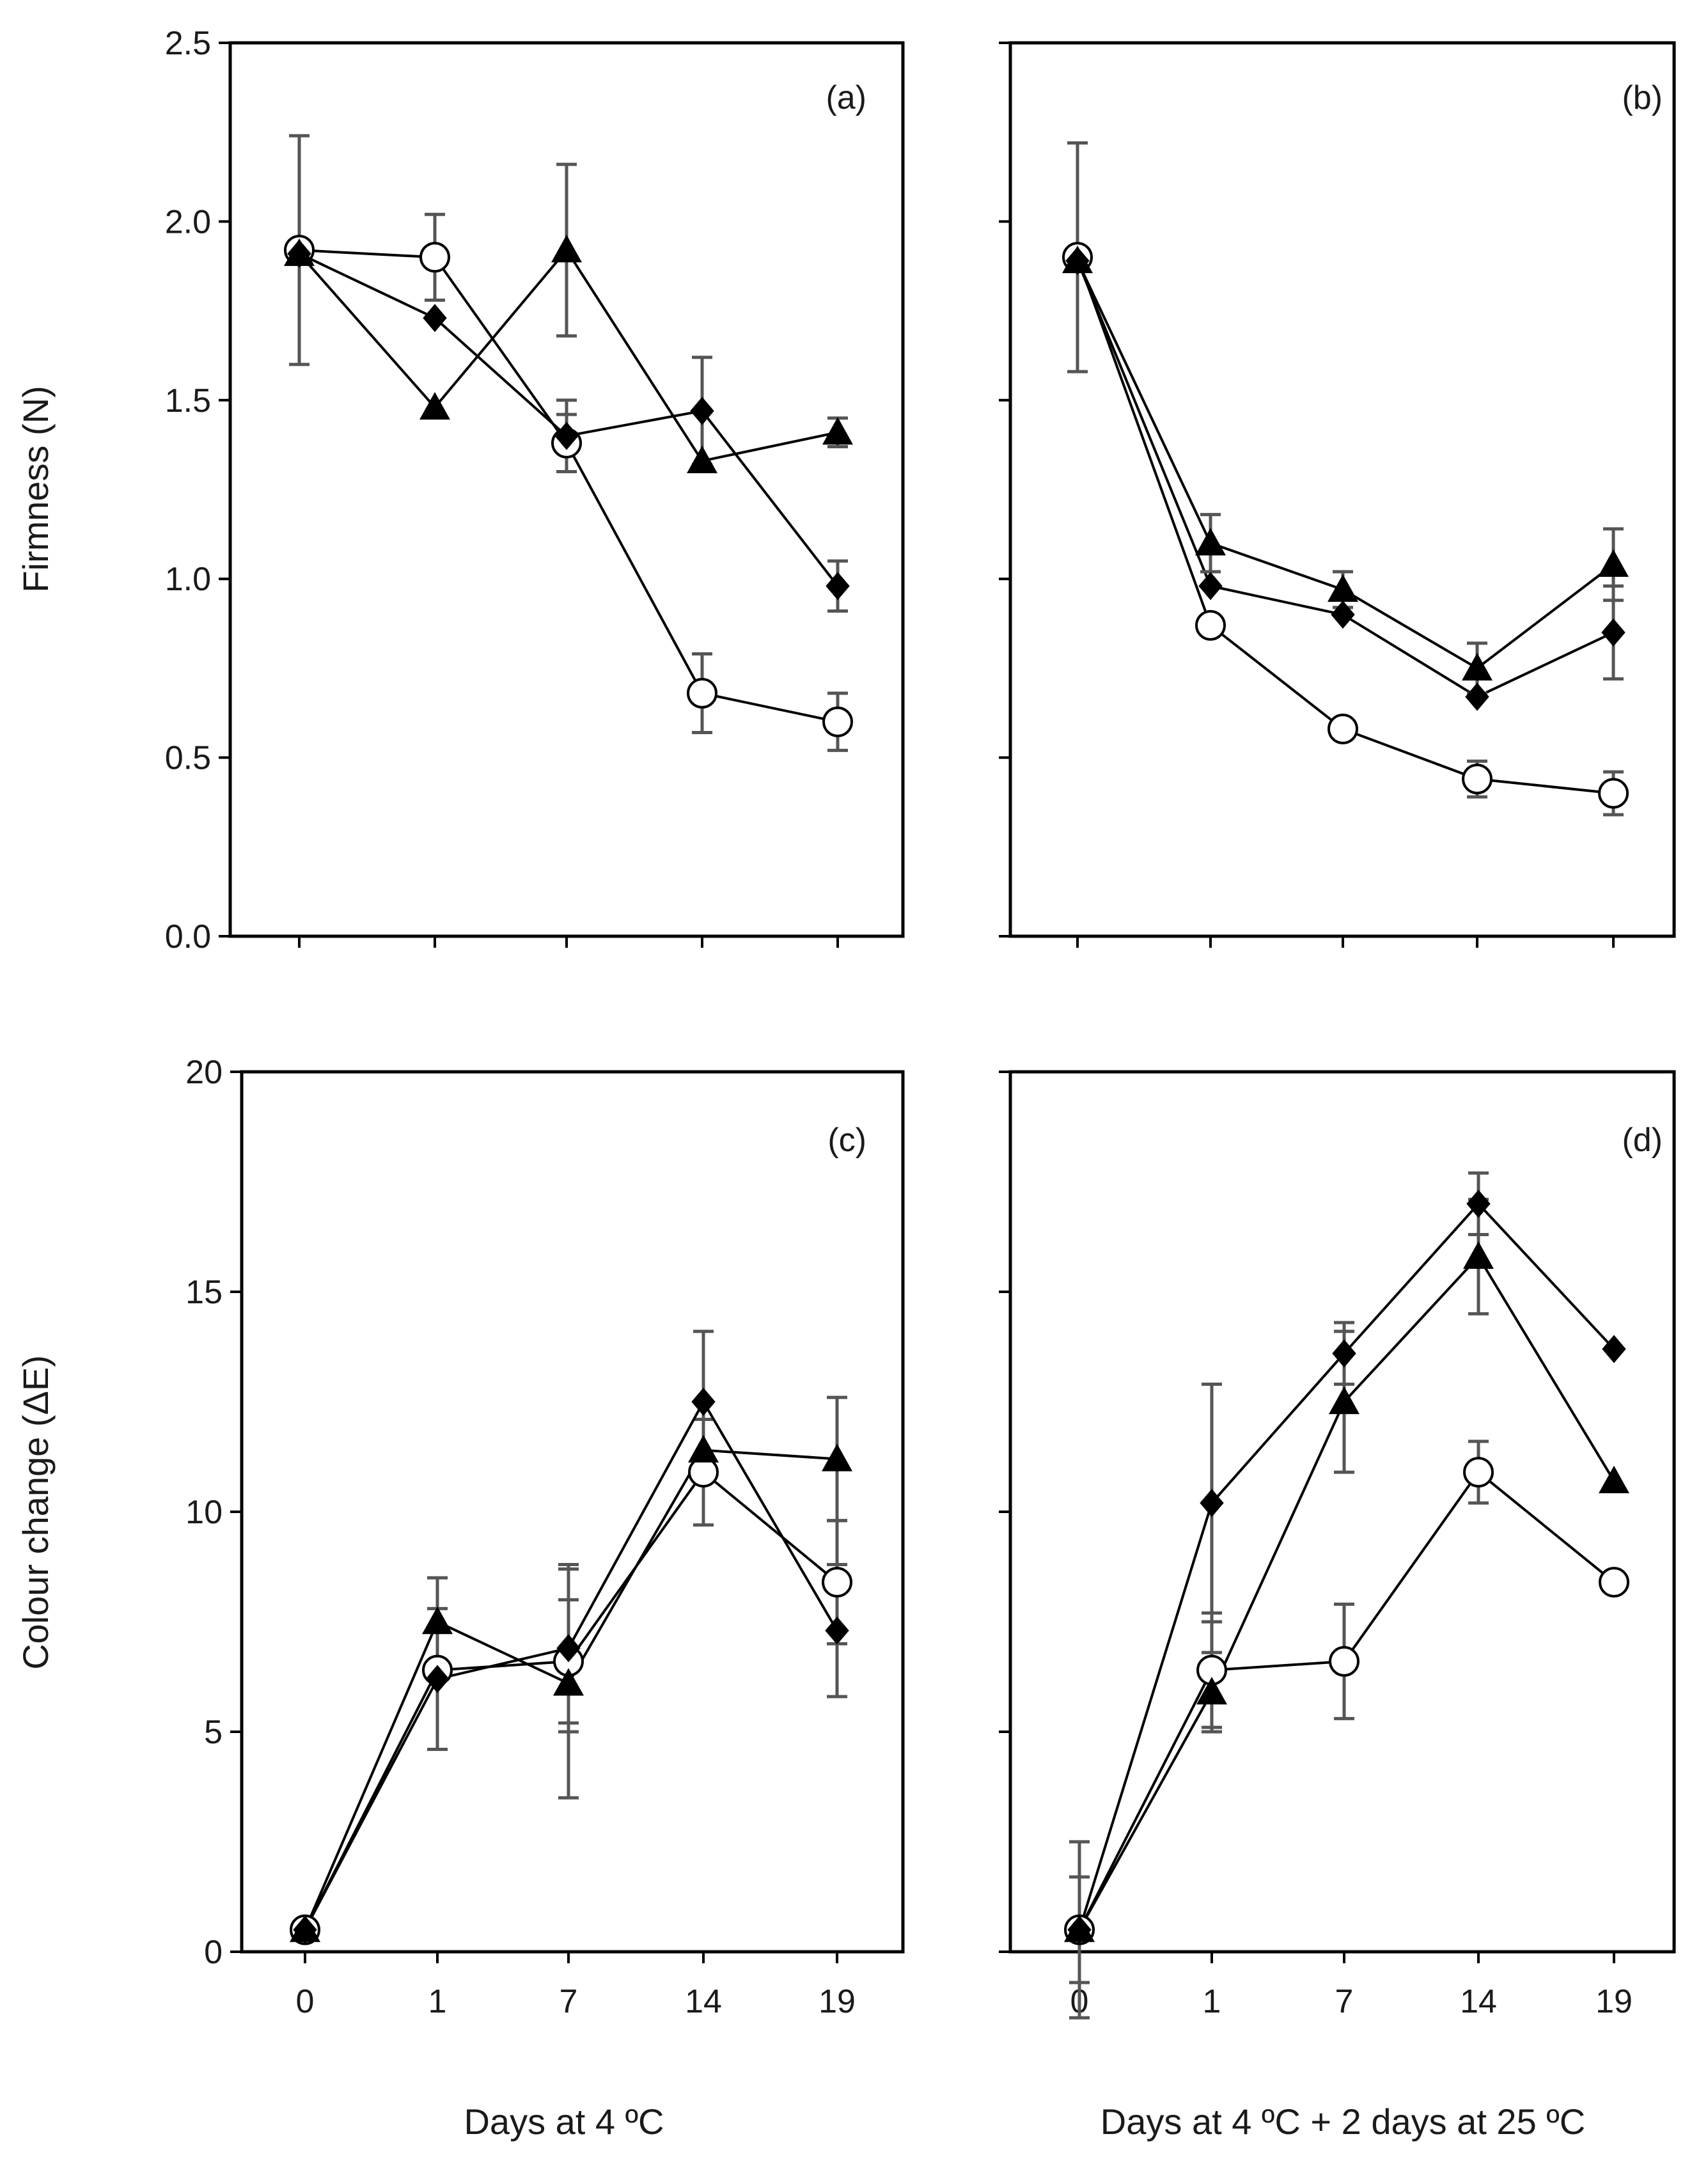 Image resolution: width=1708 pixels, height=2166 pixels. I want to click on panel-c-y-axis: 0 5 10 15 20, so click(213, 1512).